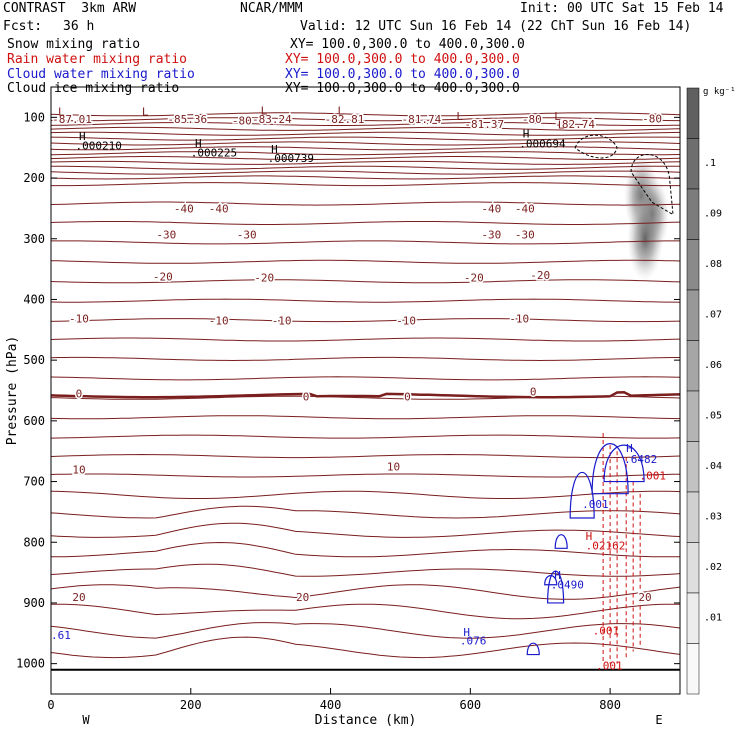 The height and width of the screenshot is (740, 740). Describe the element at coordinates (163, 276) in the screenshot. I see `temperature-label-18: -20` at that location.